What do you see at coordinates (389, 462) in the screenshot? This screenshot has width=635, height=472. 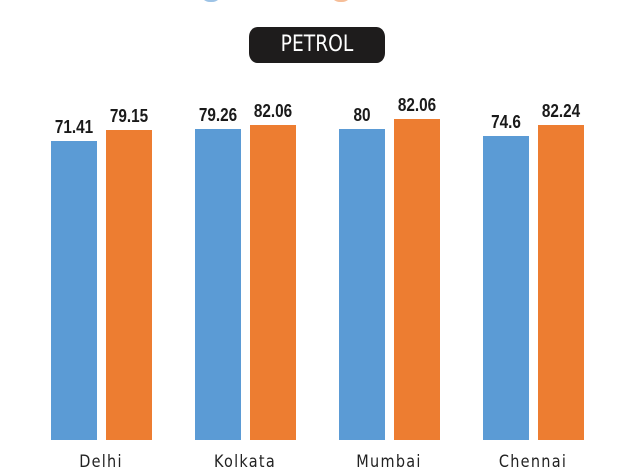 I see `category-label-mumbai: Mumbai` at bounding box center [389, 462].